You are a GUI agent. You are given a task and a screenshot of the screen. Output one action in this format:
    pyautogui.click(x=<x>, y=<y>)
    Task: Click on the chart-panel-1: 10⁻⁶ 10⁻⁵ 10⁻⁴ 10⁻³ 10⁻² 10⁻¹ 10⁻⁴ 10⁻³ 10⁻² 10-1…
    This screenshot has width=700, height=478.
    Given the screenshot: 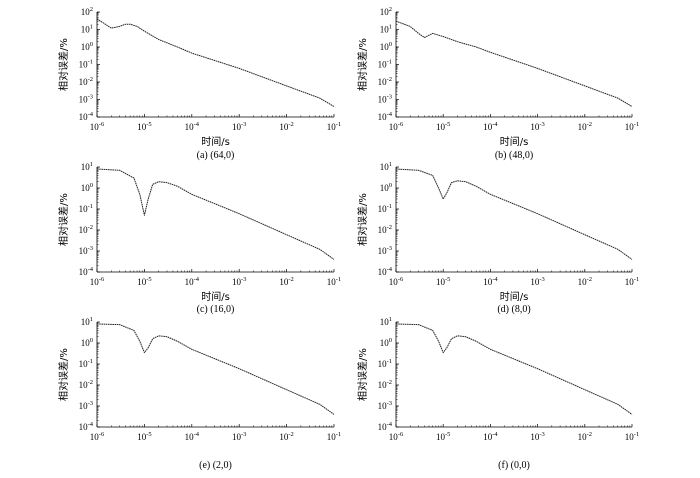 What is the action you would take?
    pyautogui.click(x=497, y=83)
    